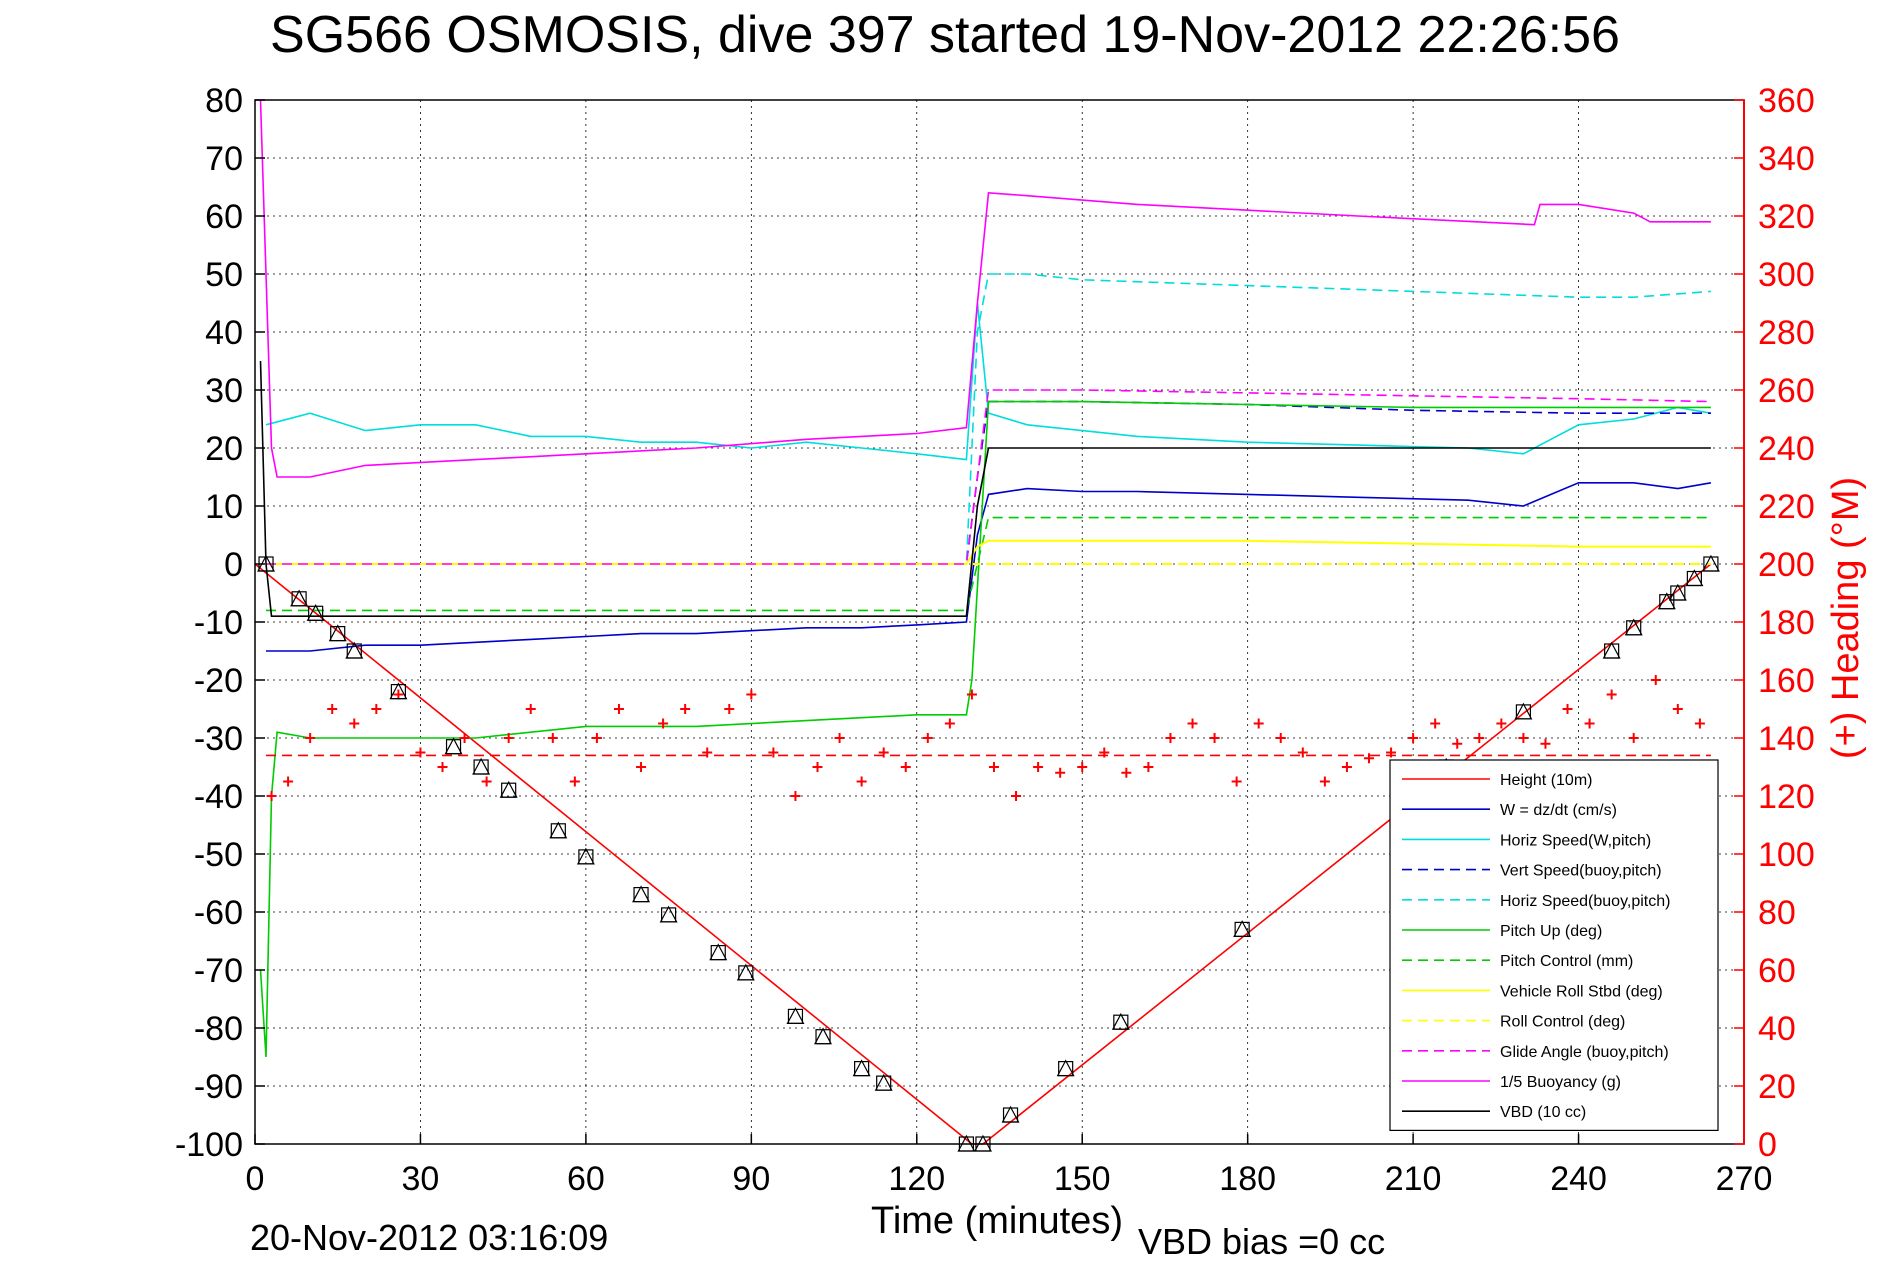 Image resolution: width=1891 pixels, height=1262 pixels. What do you see at coordinates (1558, 810) in the screenshot?
I see `legend-label: W = dz/dt (cm/s)` at bounding box center [1558, 810].